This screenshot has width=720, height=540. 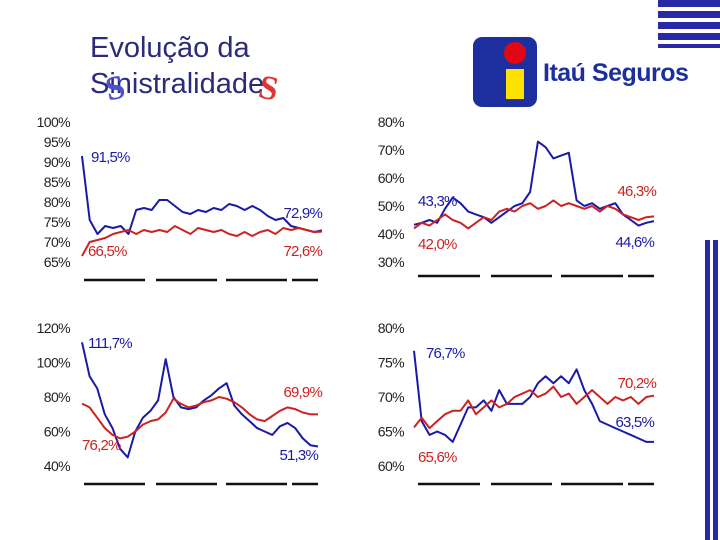 What do you see at coordinates (302, 392) in the screenshot?
I see `data-label: 69,9%` at bounding box center [302, 392].